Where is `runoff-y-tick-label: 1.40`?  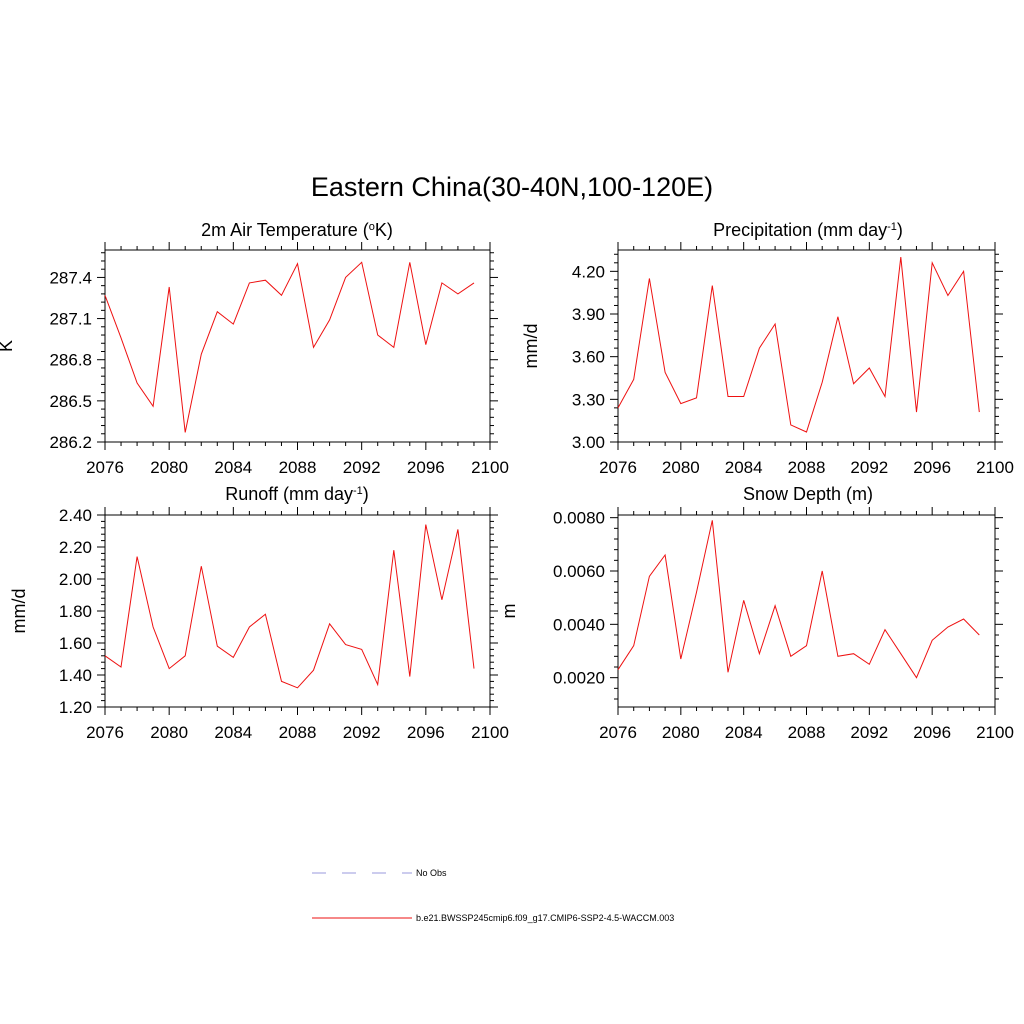
runoff-y-tick-label: 1.40 is located at coordinates (75, 675).